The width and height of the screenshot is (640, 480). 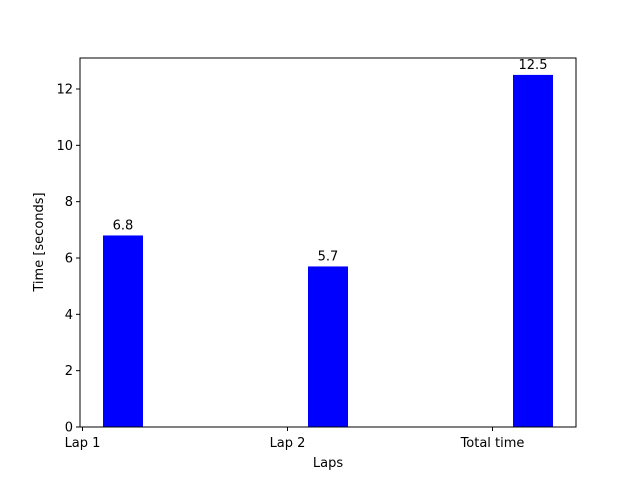 I want to click on x-tick-label-1: Lap 2, so click(x=288, y=443).